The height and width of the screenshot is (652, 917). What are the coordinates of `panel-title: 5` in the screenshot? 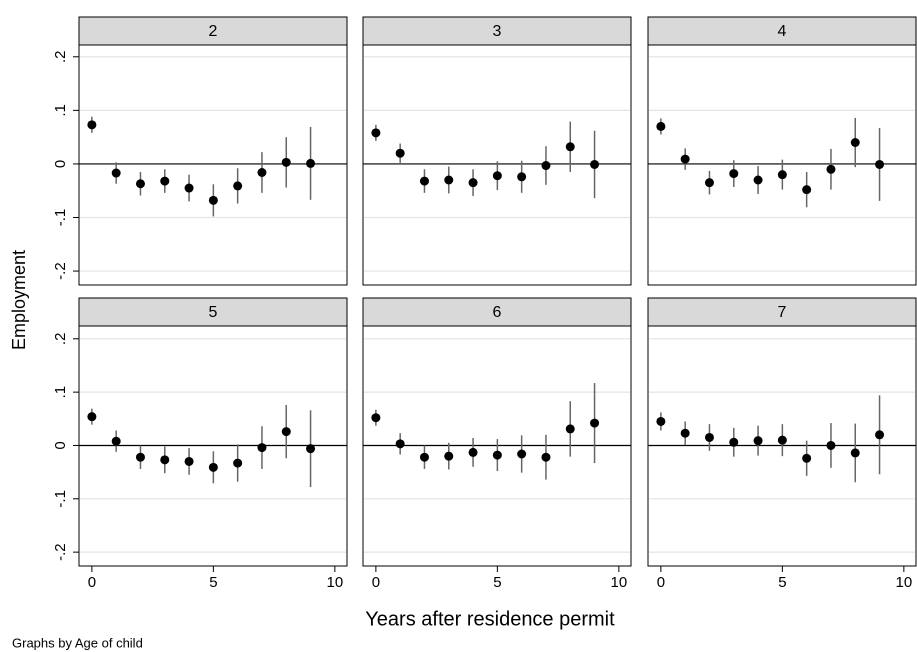 It's located at (213, 312).